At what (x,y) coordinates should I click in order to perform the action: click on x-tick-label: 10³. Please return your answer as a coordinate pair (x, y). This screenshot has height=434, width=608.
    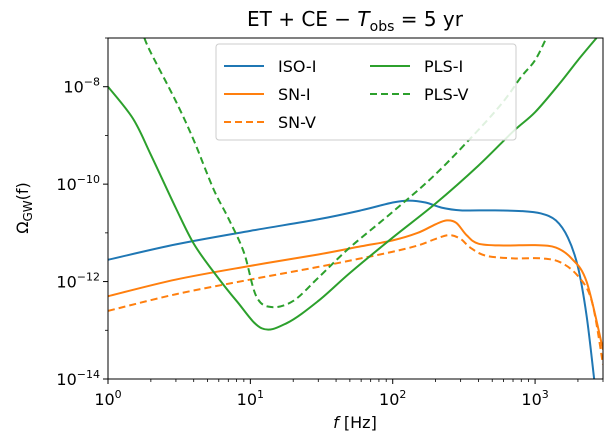
    Looking at the image, I should click on (534, 398).